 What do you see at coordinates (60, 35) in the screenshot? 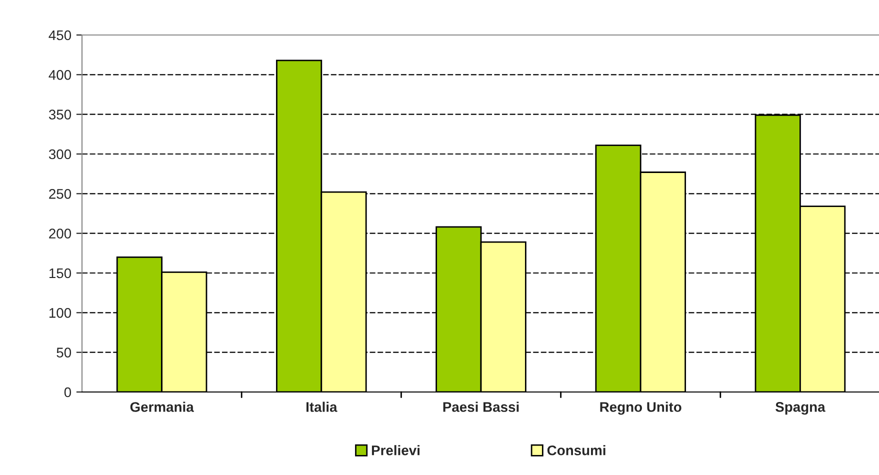
I see `y-tick-label: 450` at bounding box center [60, 35].